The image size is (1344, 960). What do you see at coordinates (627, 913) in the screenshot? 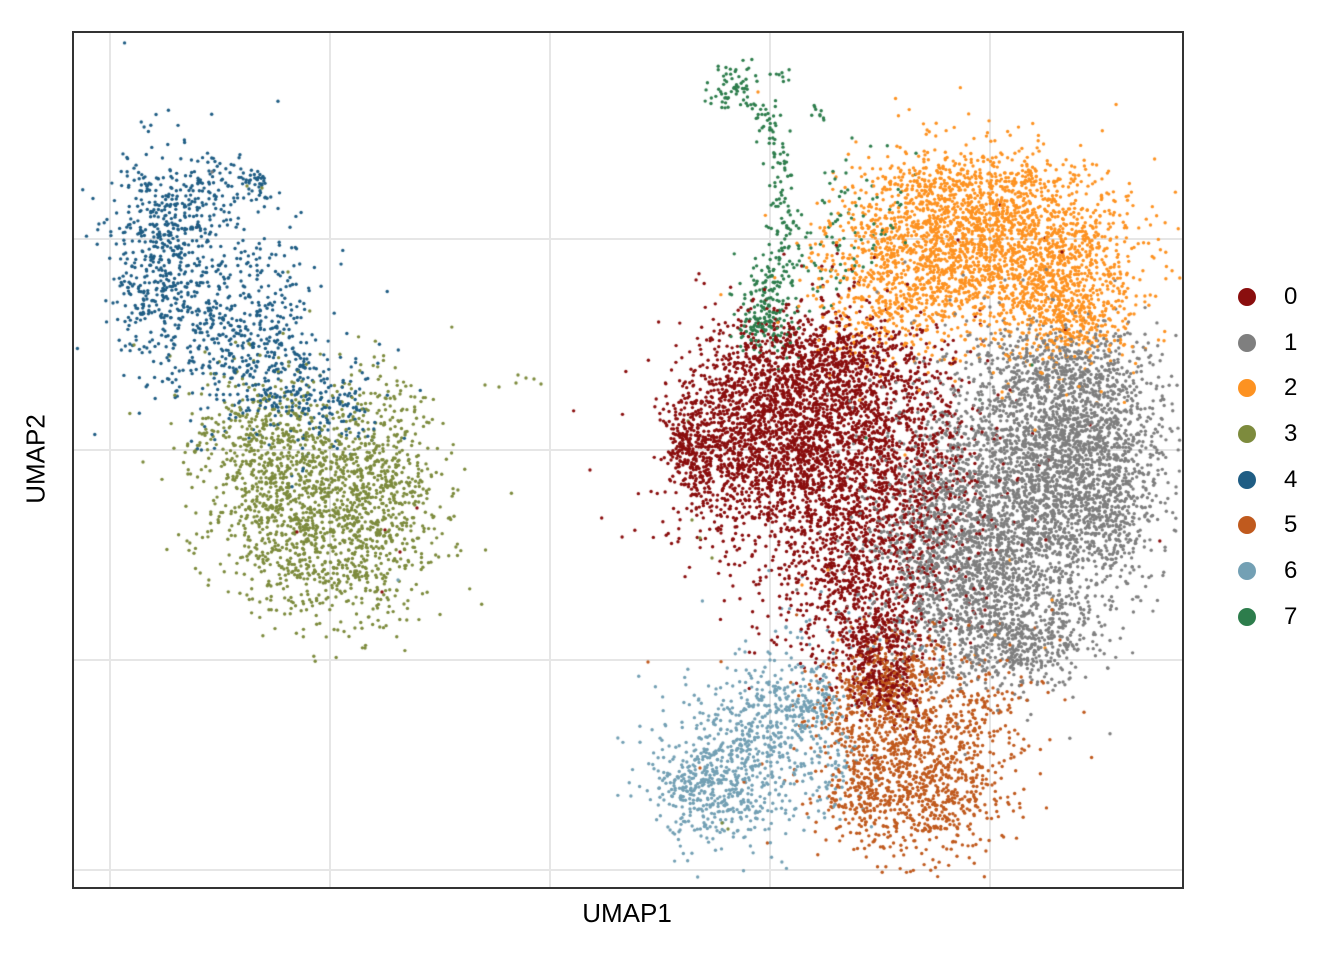
I see `x-axis-label: UMAP1` at bounding box center [627, 913].